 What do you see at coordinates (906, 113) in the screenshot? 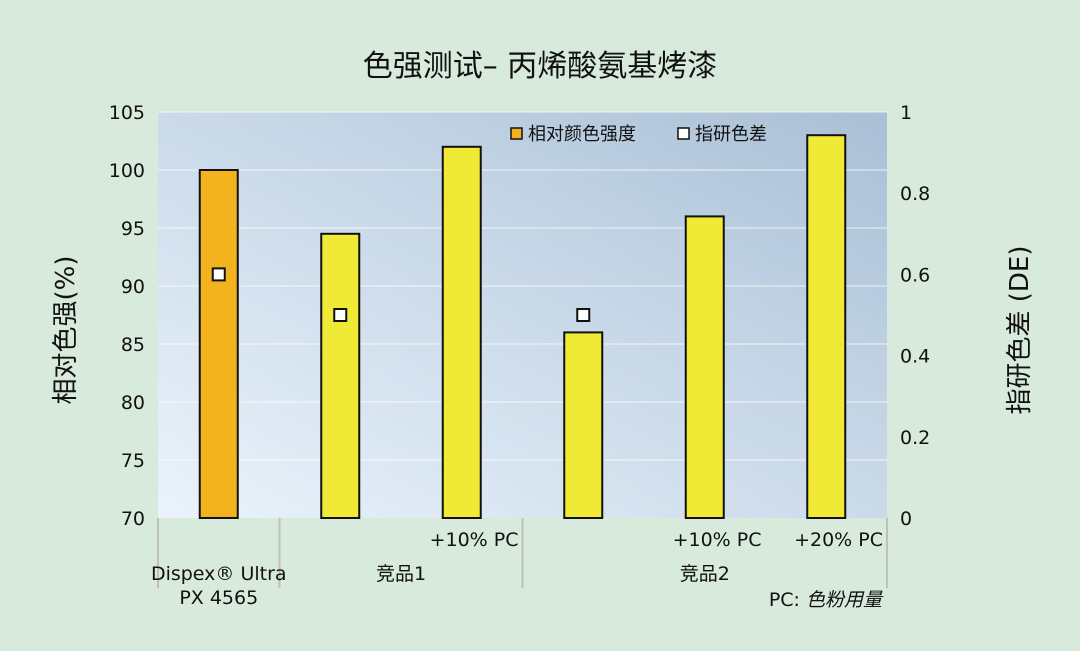
I see `y2-tick-label: 1` at bounding box center [906, 113].